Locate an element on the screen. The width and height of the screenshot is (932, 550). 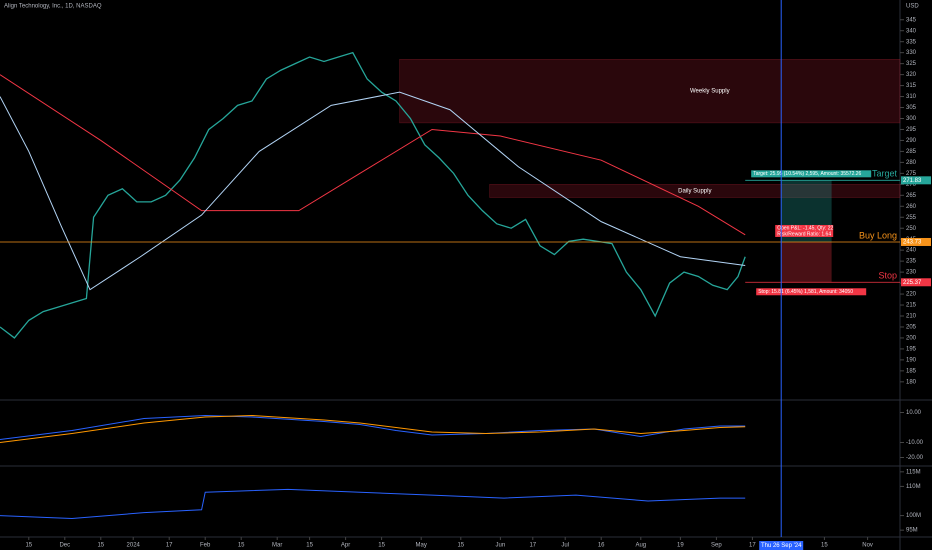
y-tick-label: 200 is located at coordinates (911, 339).